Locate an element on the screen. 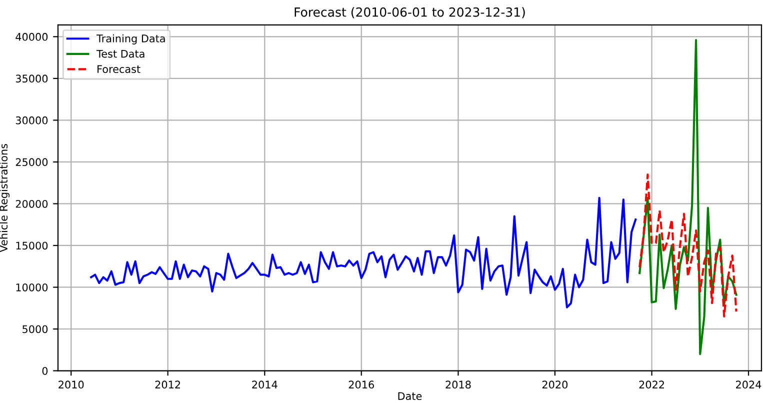 This screenshot has height=403, width=763. y-tick-label: 5000 is located at coordinates (35, 329).